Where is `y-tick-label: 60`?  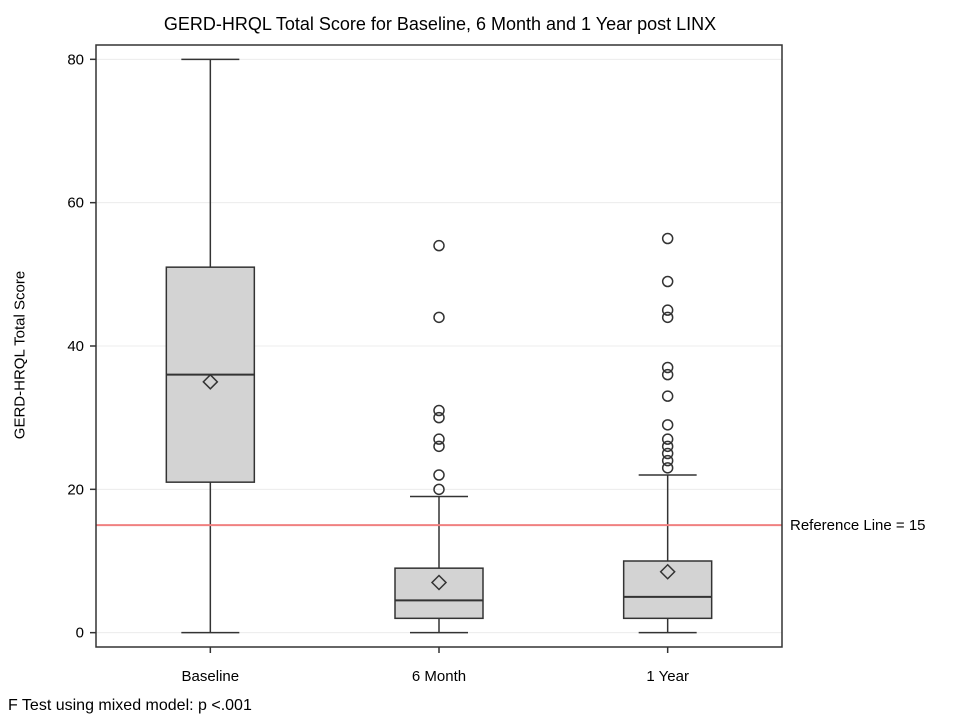 y-tick-label: 60 is located at coordinates (75, 203).